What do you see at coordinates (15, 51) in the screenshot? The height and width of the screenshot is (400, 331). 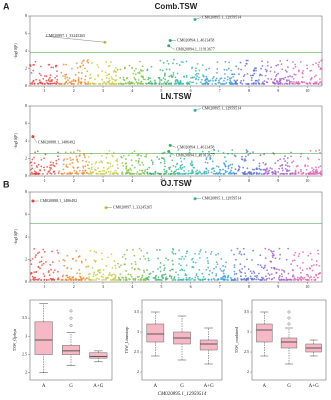 I see `y-axis-label: -log10(P)` at bounding box center [15, 51].